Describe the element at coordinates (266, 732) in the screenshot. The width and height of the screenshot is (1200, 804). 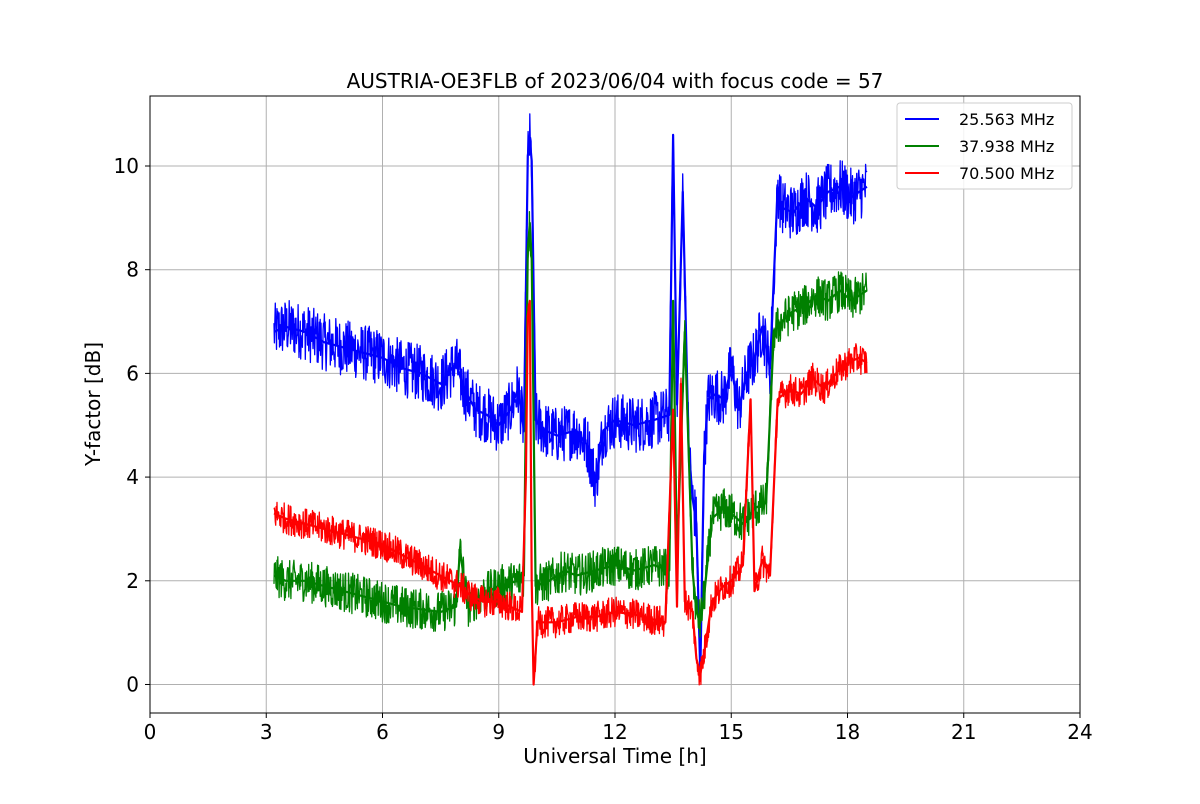
I see `x-tick-label: 3` at that location.